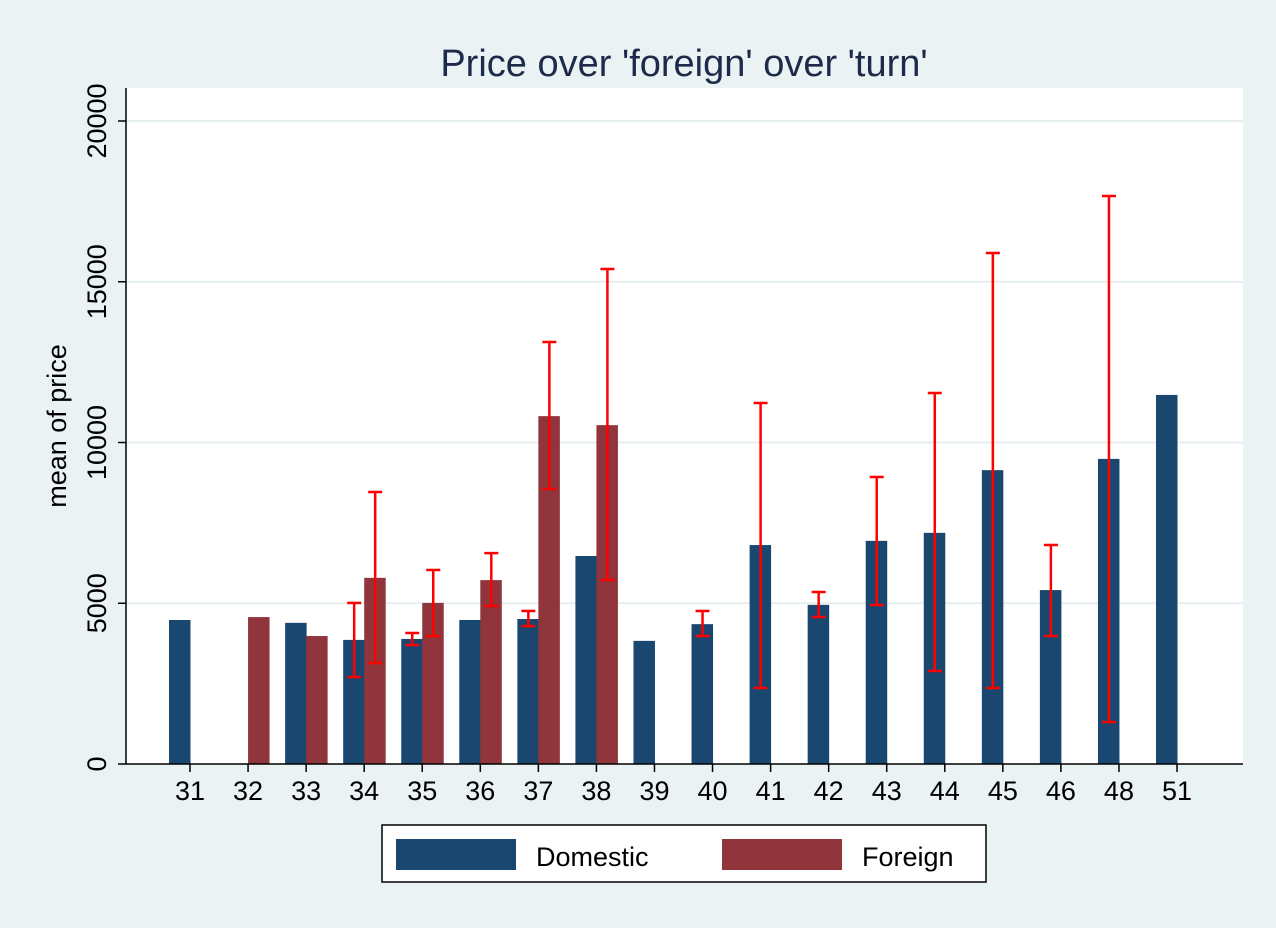 This screenshot has height=928, width=1276. Describe the element at coordinates (1177, 791) in the screenshot. I see `x-tick-label: 51` at that location.